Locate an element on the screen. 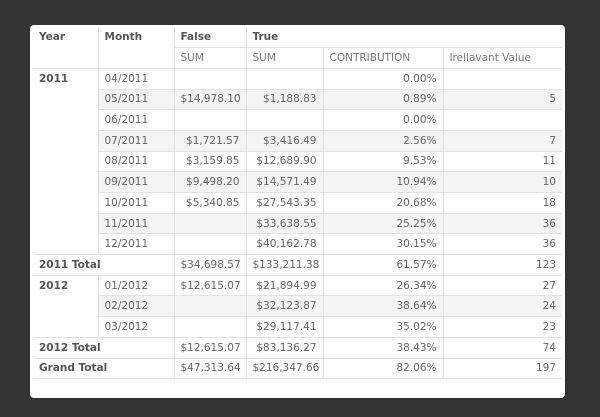  total-cell: 74 is located at coordinates (502, 347).